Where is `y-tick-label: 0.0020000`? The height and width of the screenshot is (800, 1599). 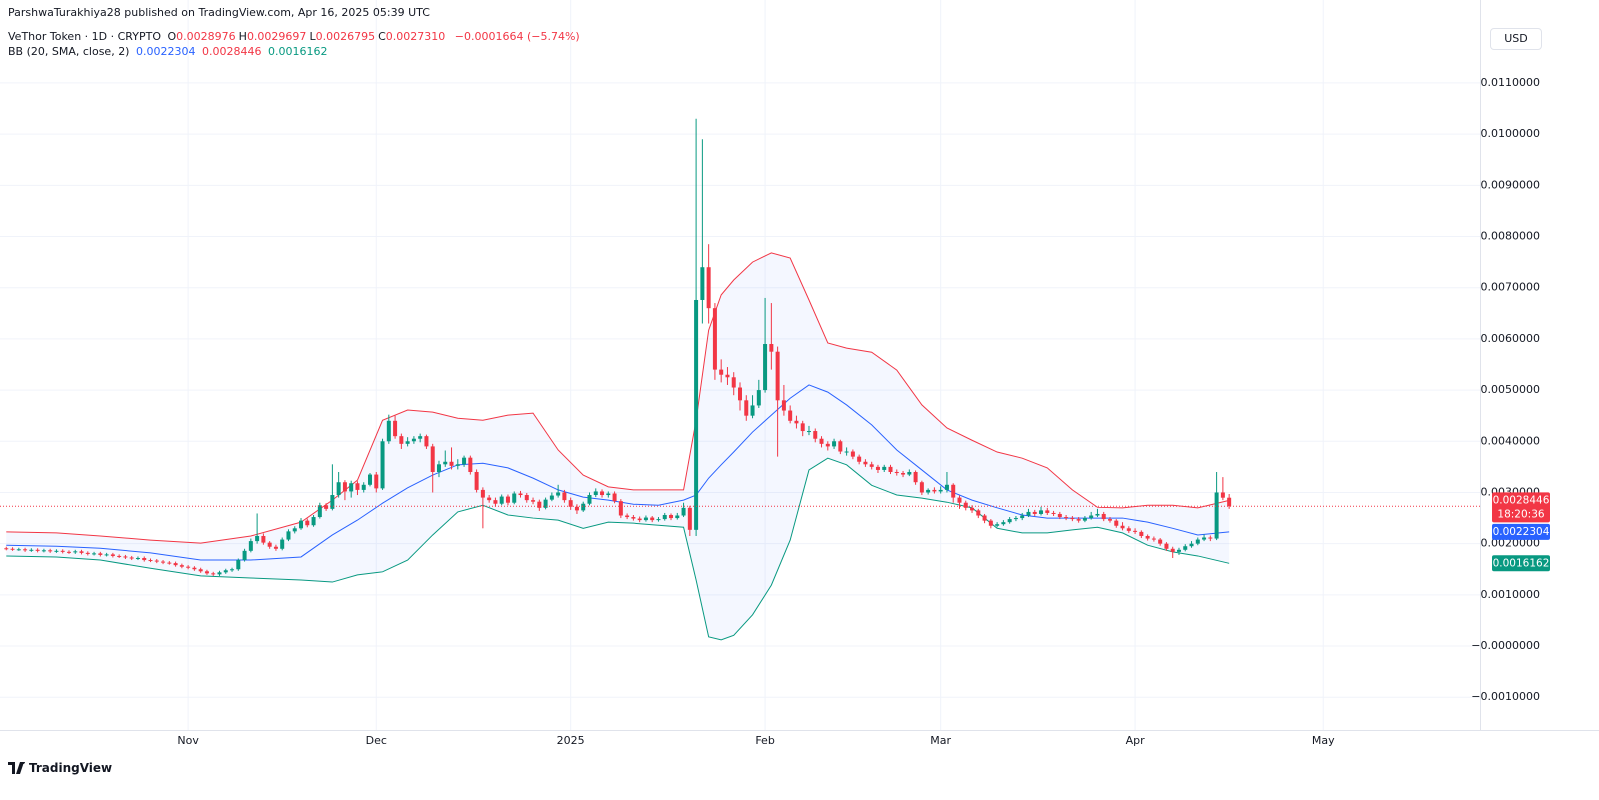
y-tick-label: 0.0020000 is located at coordinates (1511, 543).